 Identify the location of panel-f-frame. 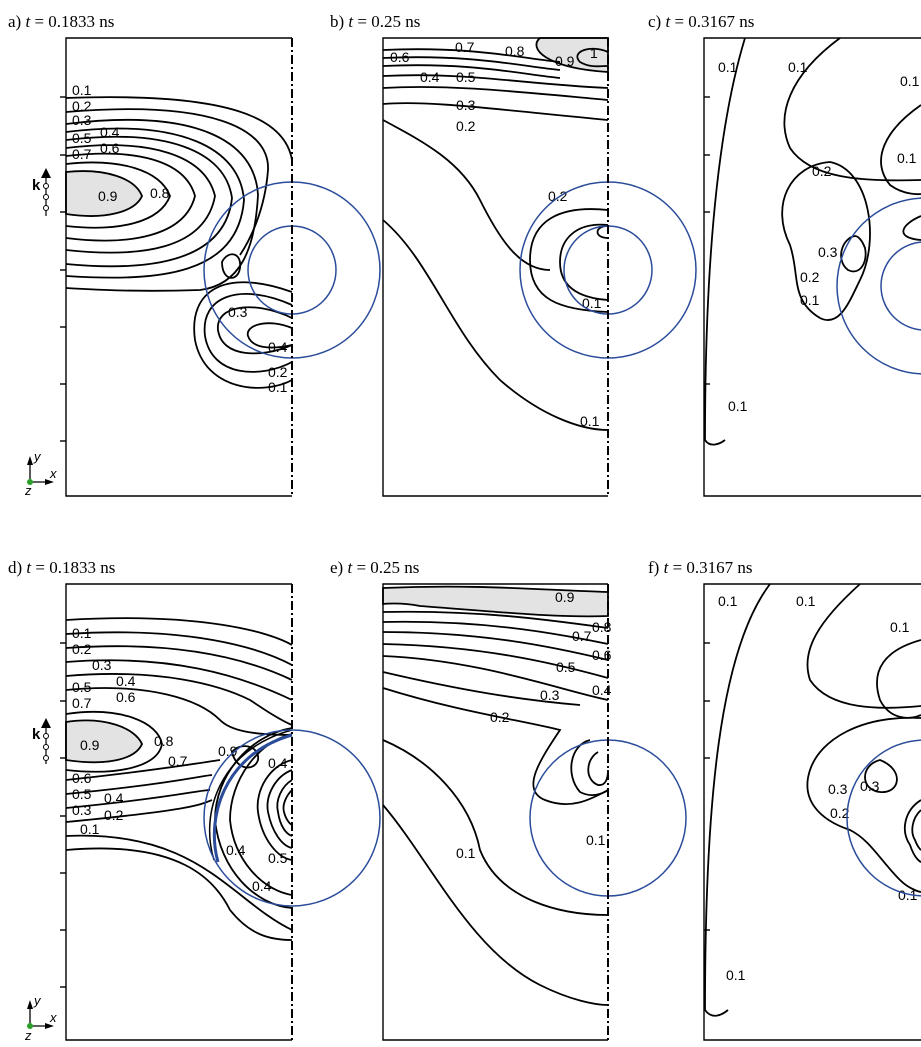
(812, 812).